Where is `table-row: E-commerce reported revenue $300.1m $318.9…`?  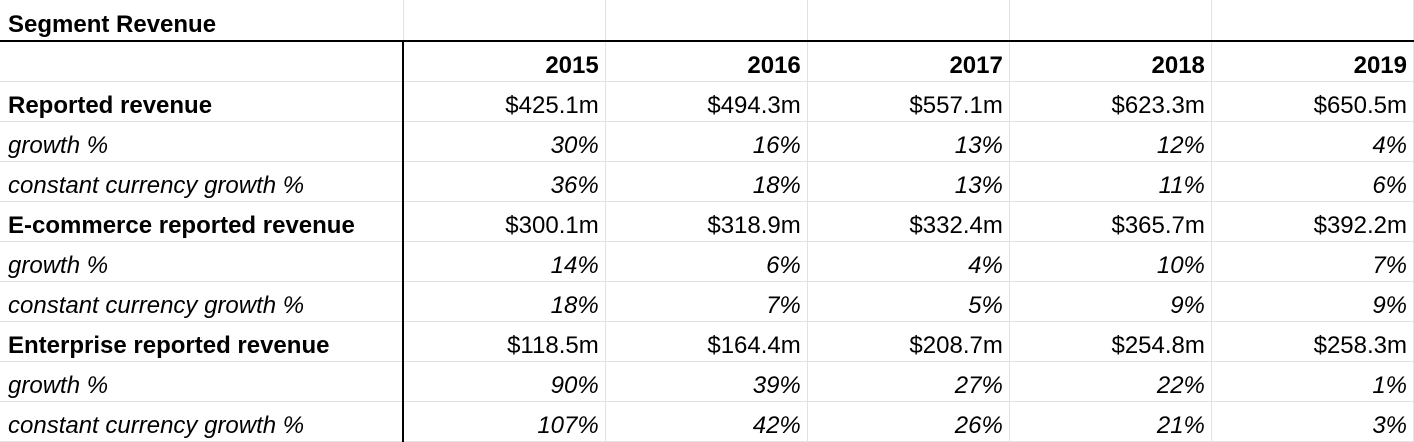
table-row: E-commerce reported revenue $300.1m $318.9… is located at coordinates (707, 221).